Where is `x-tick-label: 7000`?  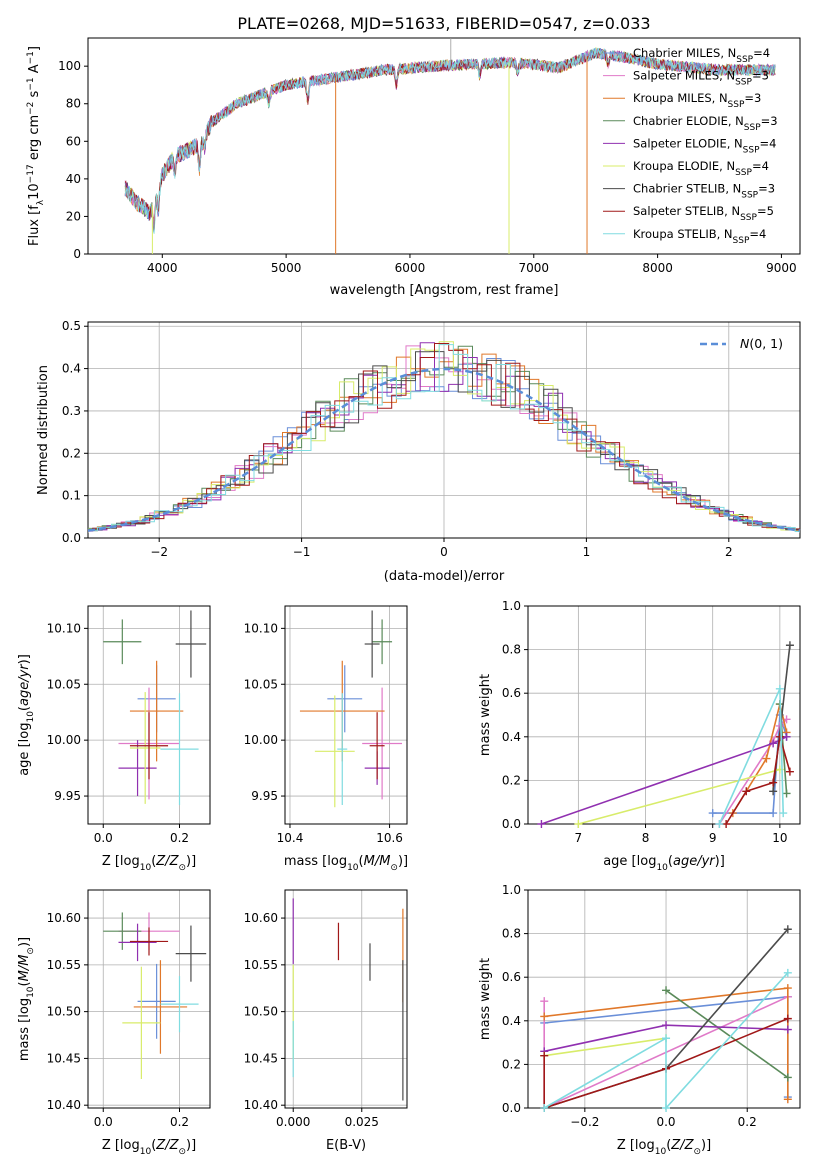
x-tick-label: 7000 is located at coordinates (534, 268).